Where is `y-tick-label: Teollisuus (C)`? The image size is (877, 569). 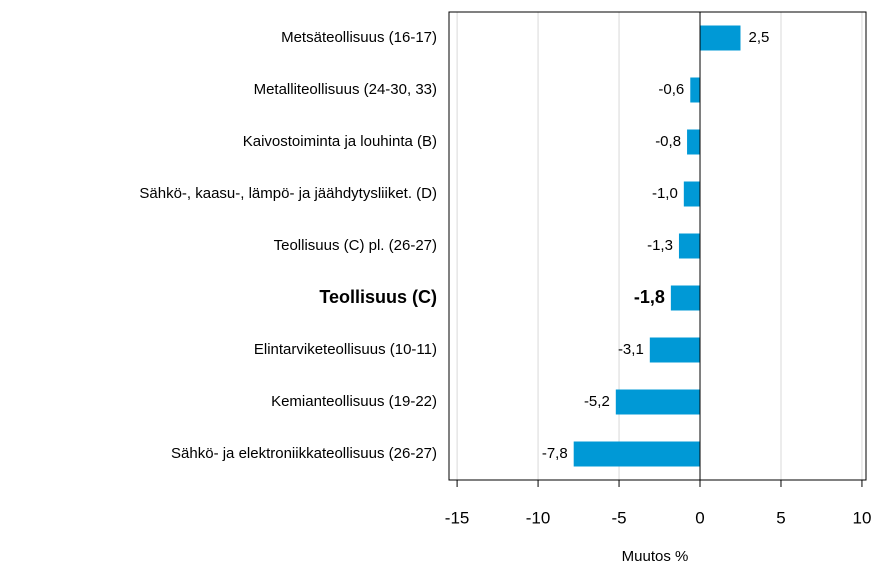
y-tick-label: Teollisuus (C) is located at coordinates (378, 297).